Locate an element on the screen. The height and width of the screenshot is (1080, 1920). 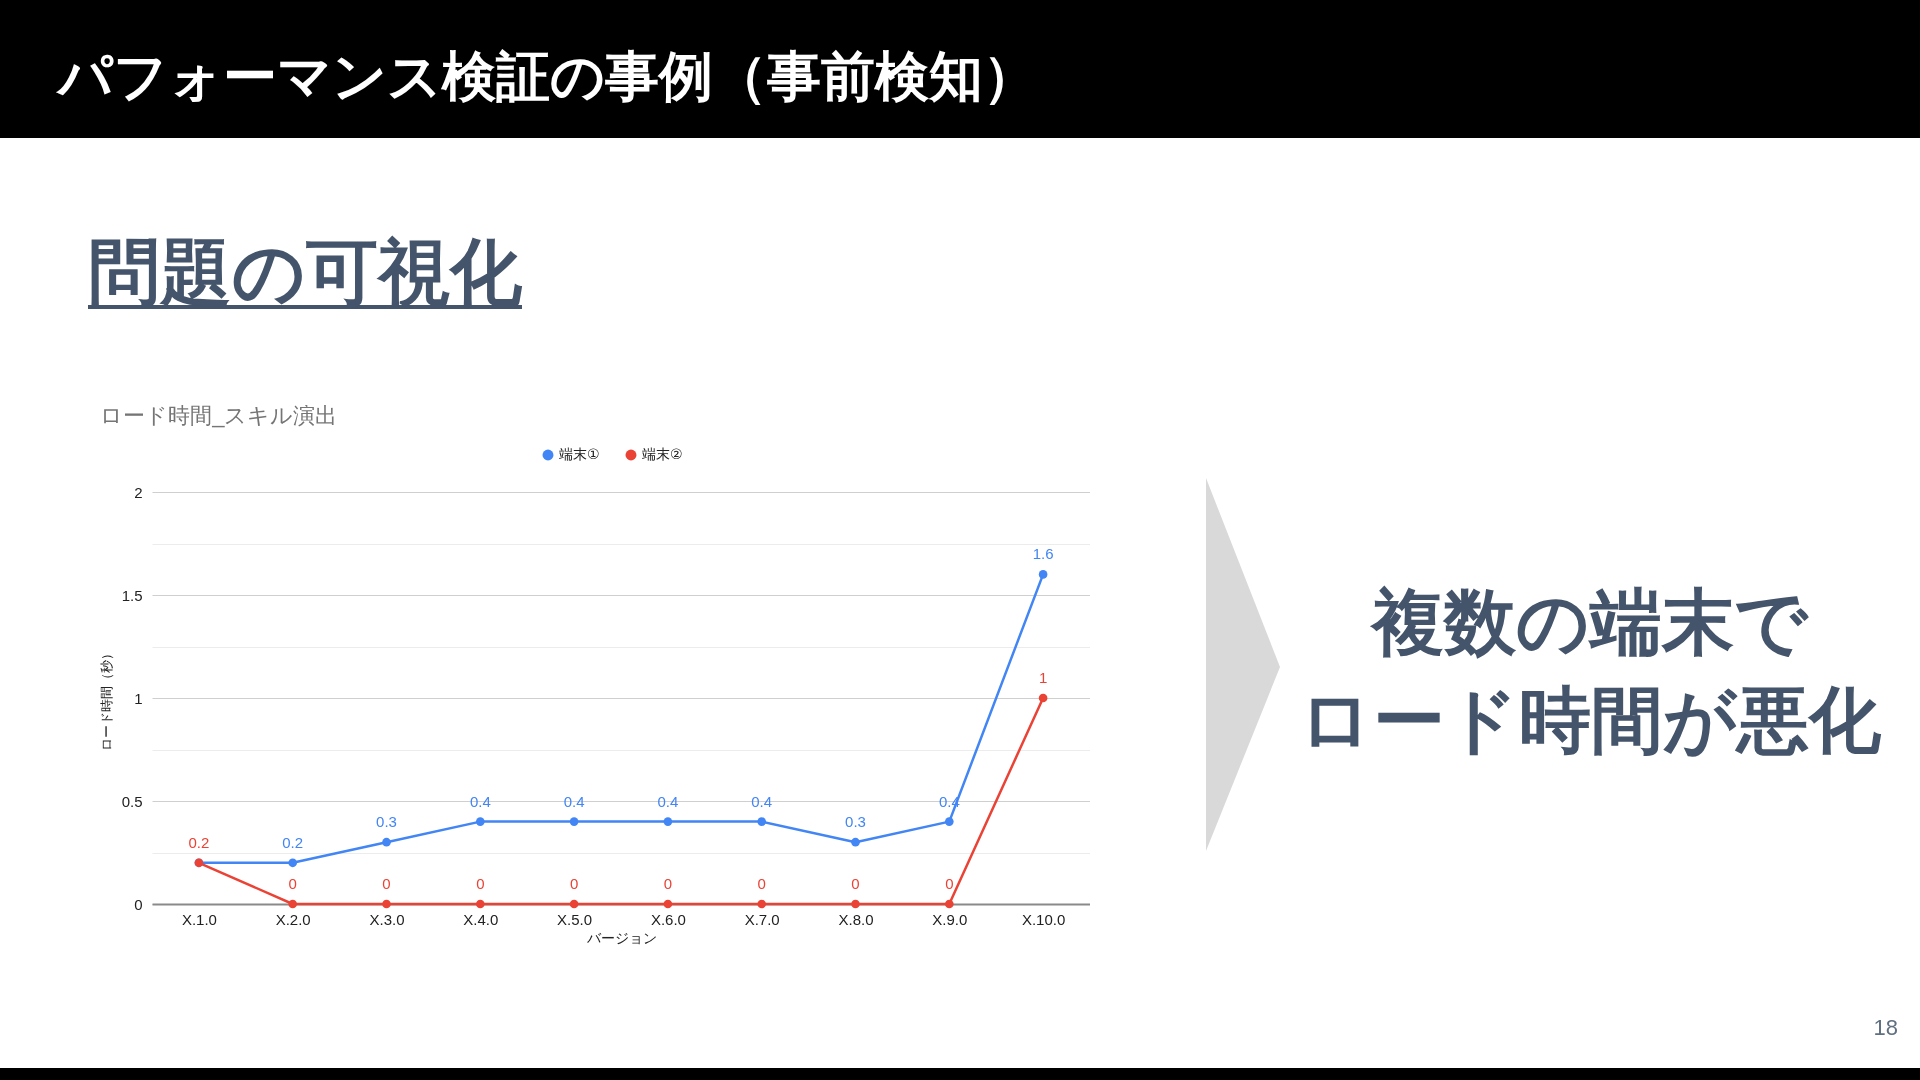
x-tick-label: X.7.0 is located at coordinates (762, 919).